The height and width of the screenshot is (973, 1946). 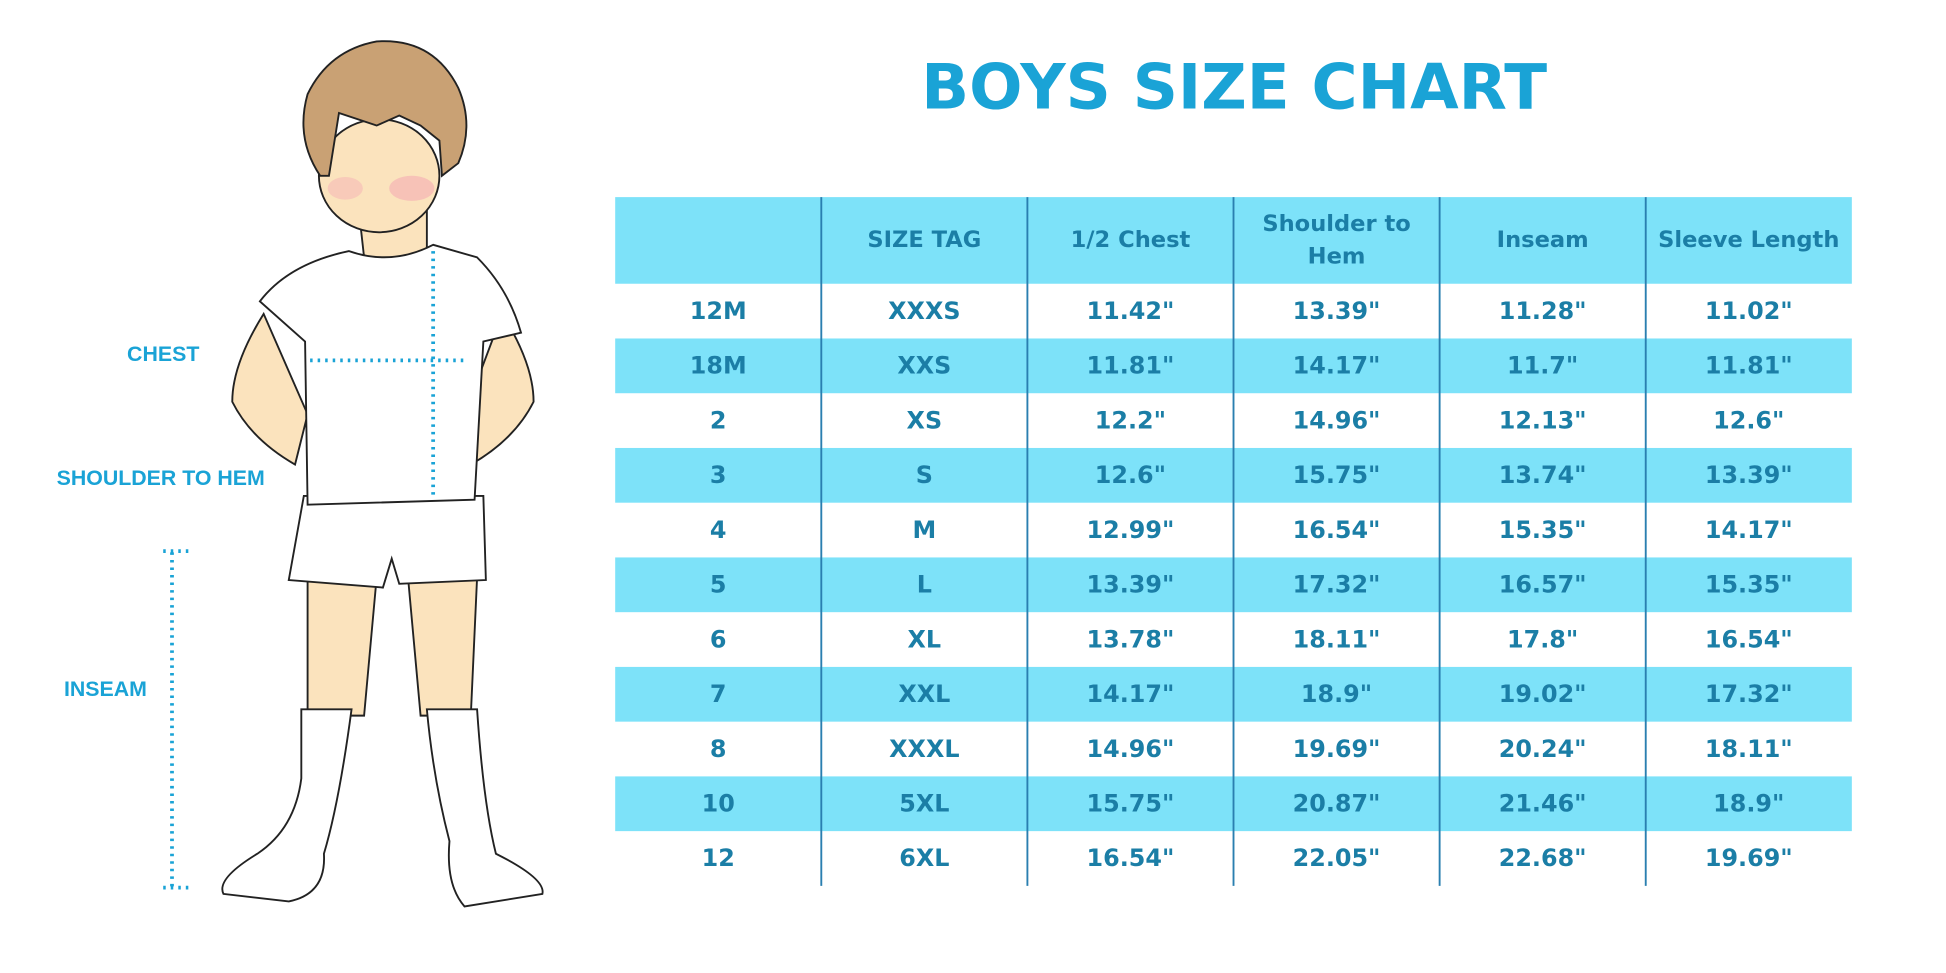 I want to click on header-cell: SIZE TAG, so click(x=924, y=240).